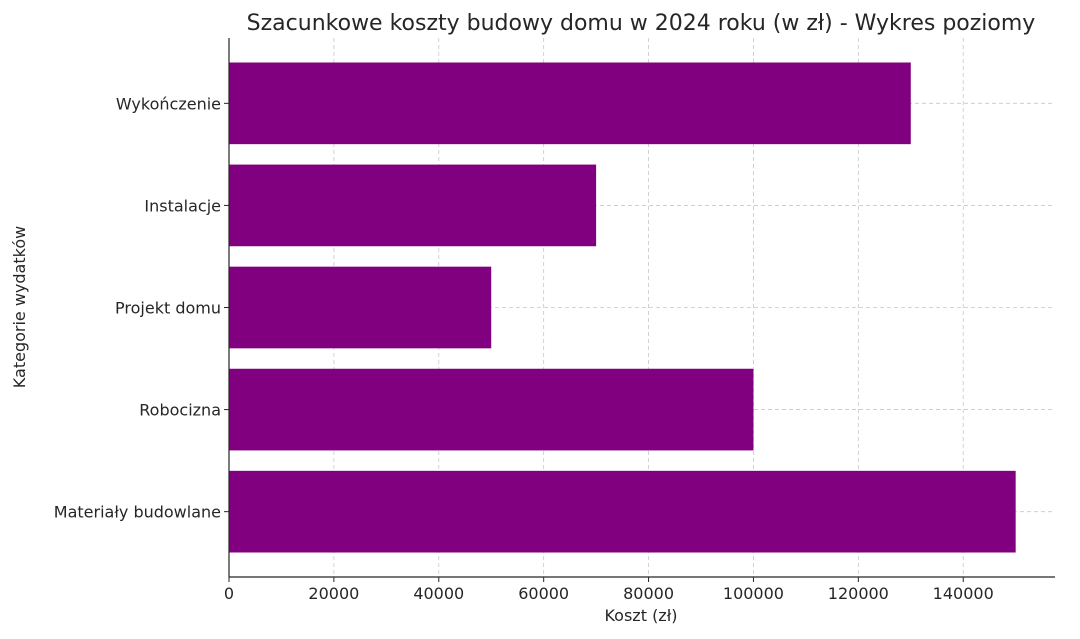 This screenshot has width=1080, height=639. I want to click on x-tick-label: 80000, so click(648, 593).